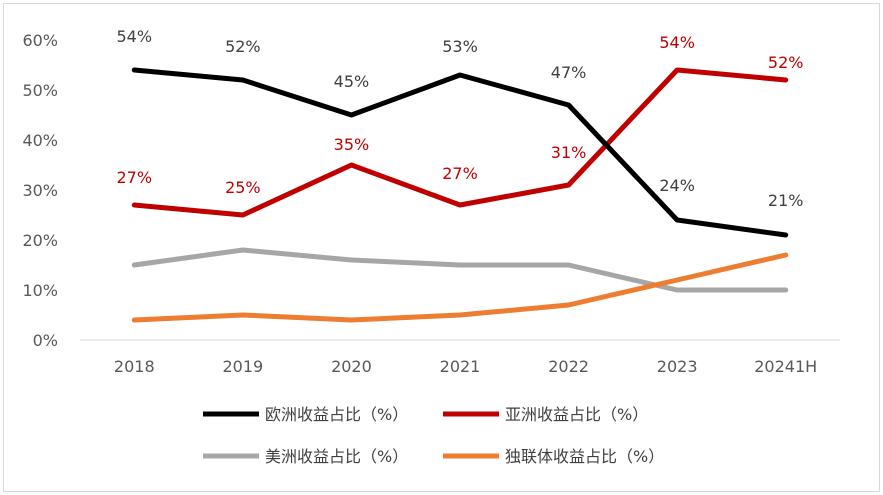 The image size is (883, 495). I want to click on x-tick-label: 2021, so click(460, 366).